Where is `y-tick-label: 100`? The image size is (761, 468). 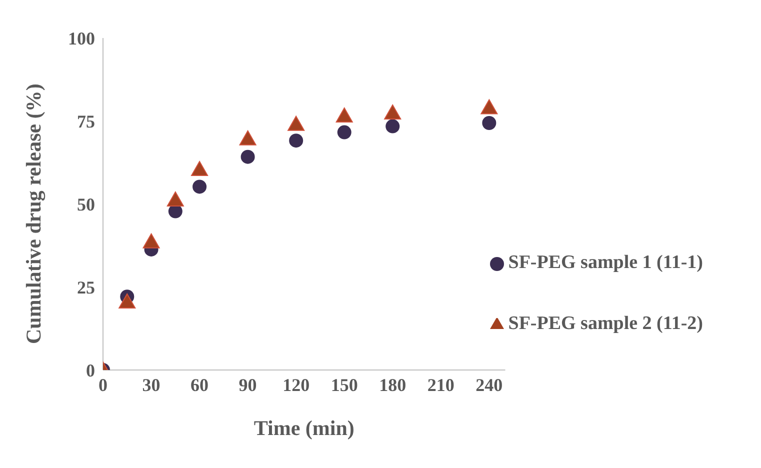
y-tick-label: 100 is located at coordinates (81, 38).